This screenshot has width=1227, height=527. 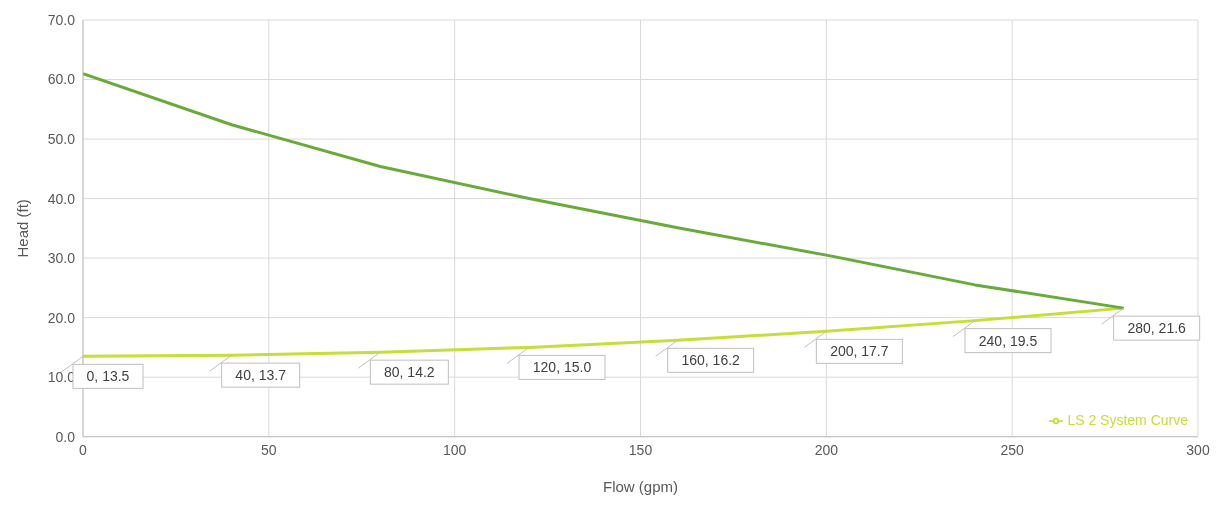 What do you see at coordinates (269, 449) in the screenshot?
I see `x-tick-label: 50` at bounding box center [269, 449].